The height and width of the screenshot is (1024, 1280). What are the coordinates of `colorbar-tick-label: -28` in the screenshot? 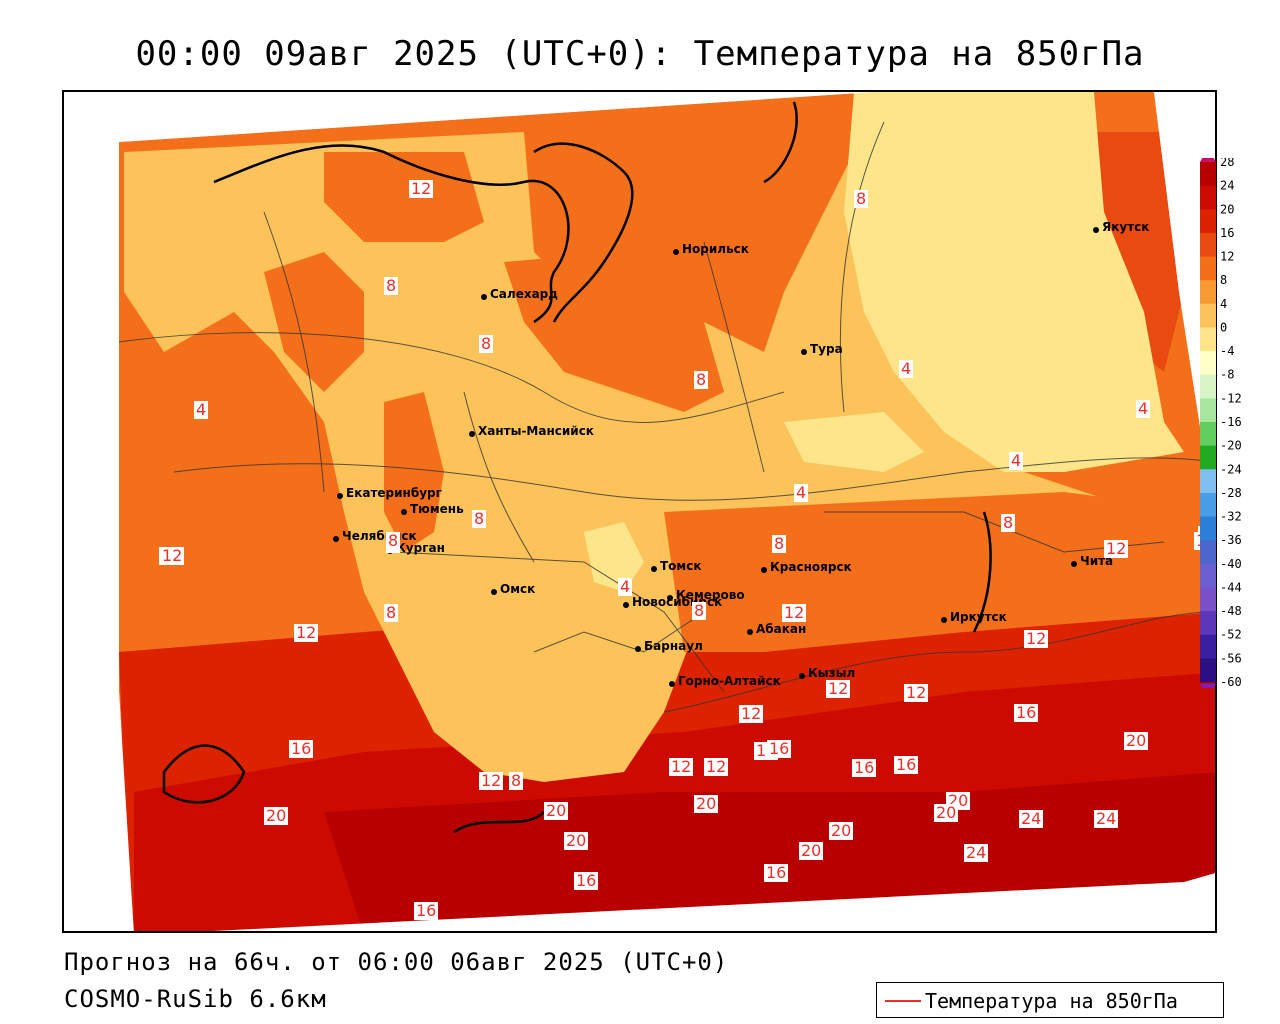 It's located at (1231, 493).